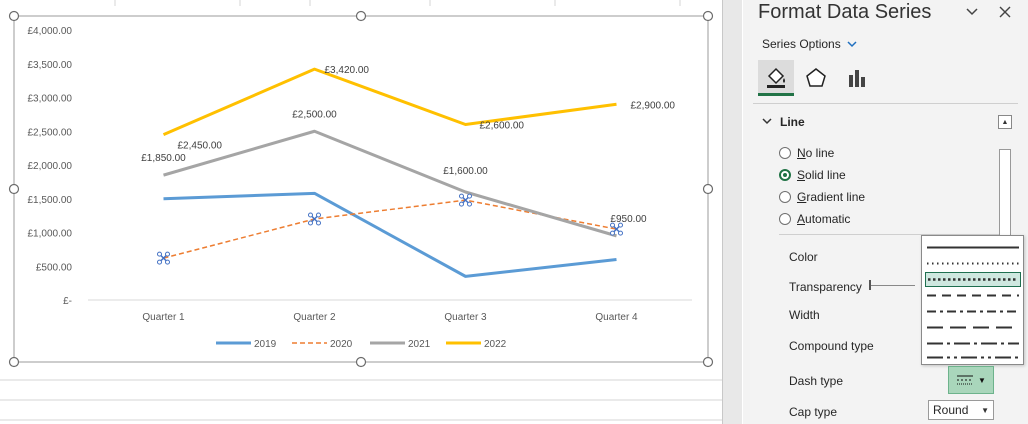  Describe the element at coordinates (265, 344) in the screenshot. I see `legend-label: 2019` at that location.